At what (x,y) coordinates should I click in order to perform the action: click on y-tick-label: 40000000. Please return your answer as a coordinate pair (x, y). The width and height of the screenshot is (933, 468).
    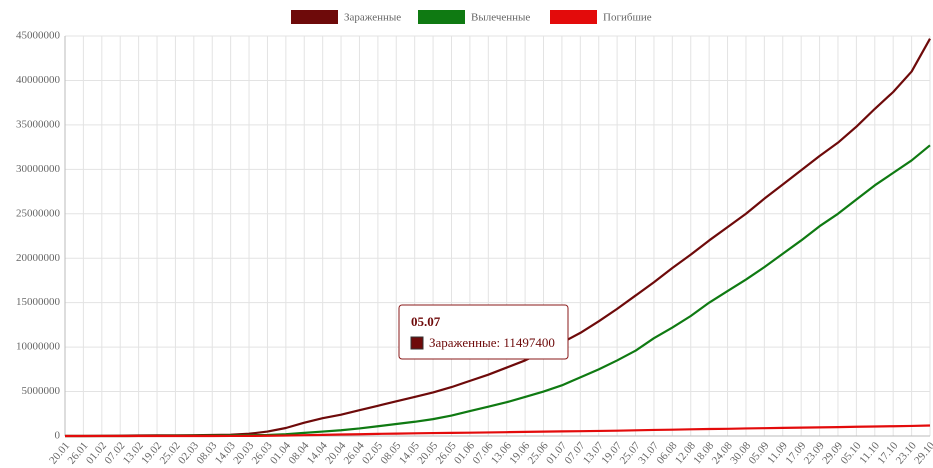
    Looking at the image, I should click on (38, 80).